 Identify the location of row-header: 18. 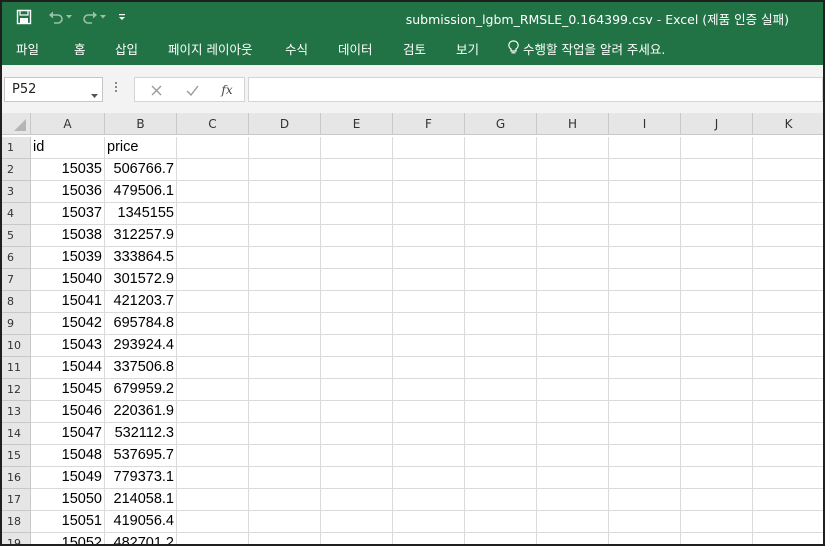
(16, 522).